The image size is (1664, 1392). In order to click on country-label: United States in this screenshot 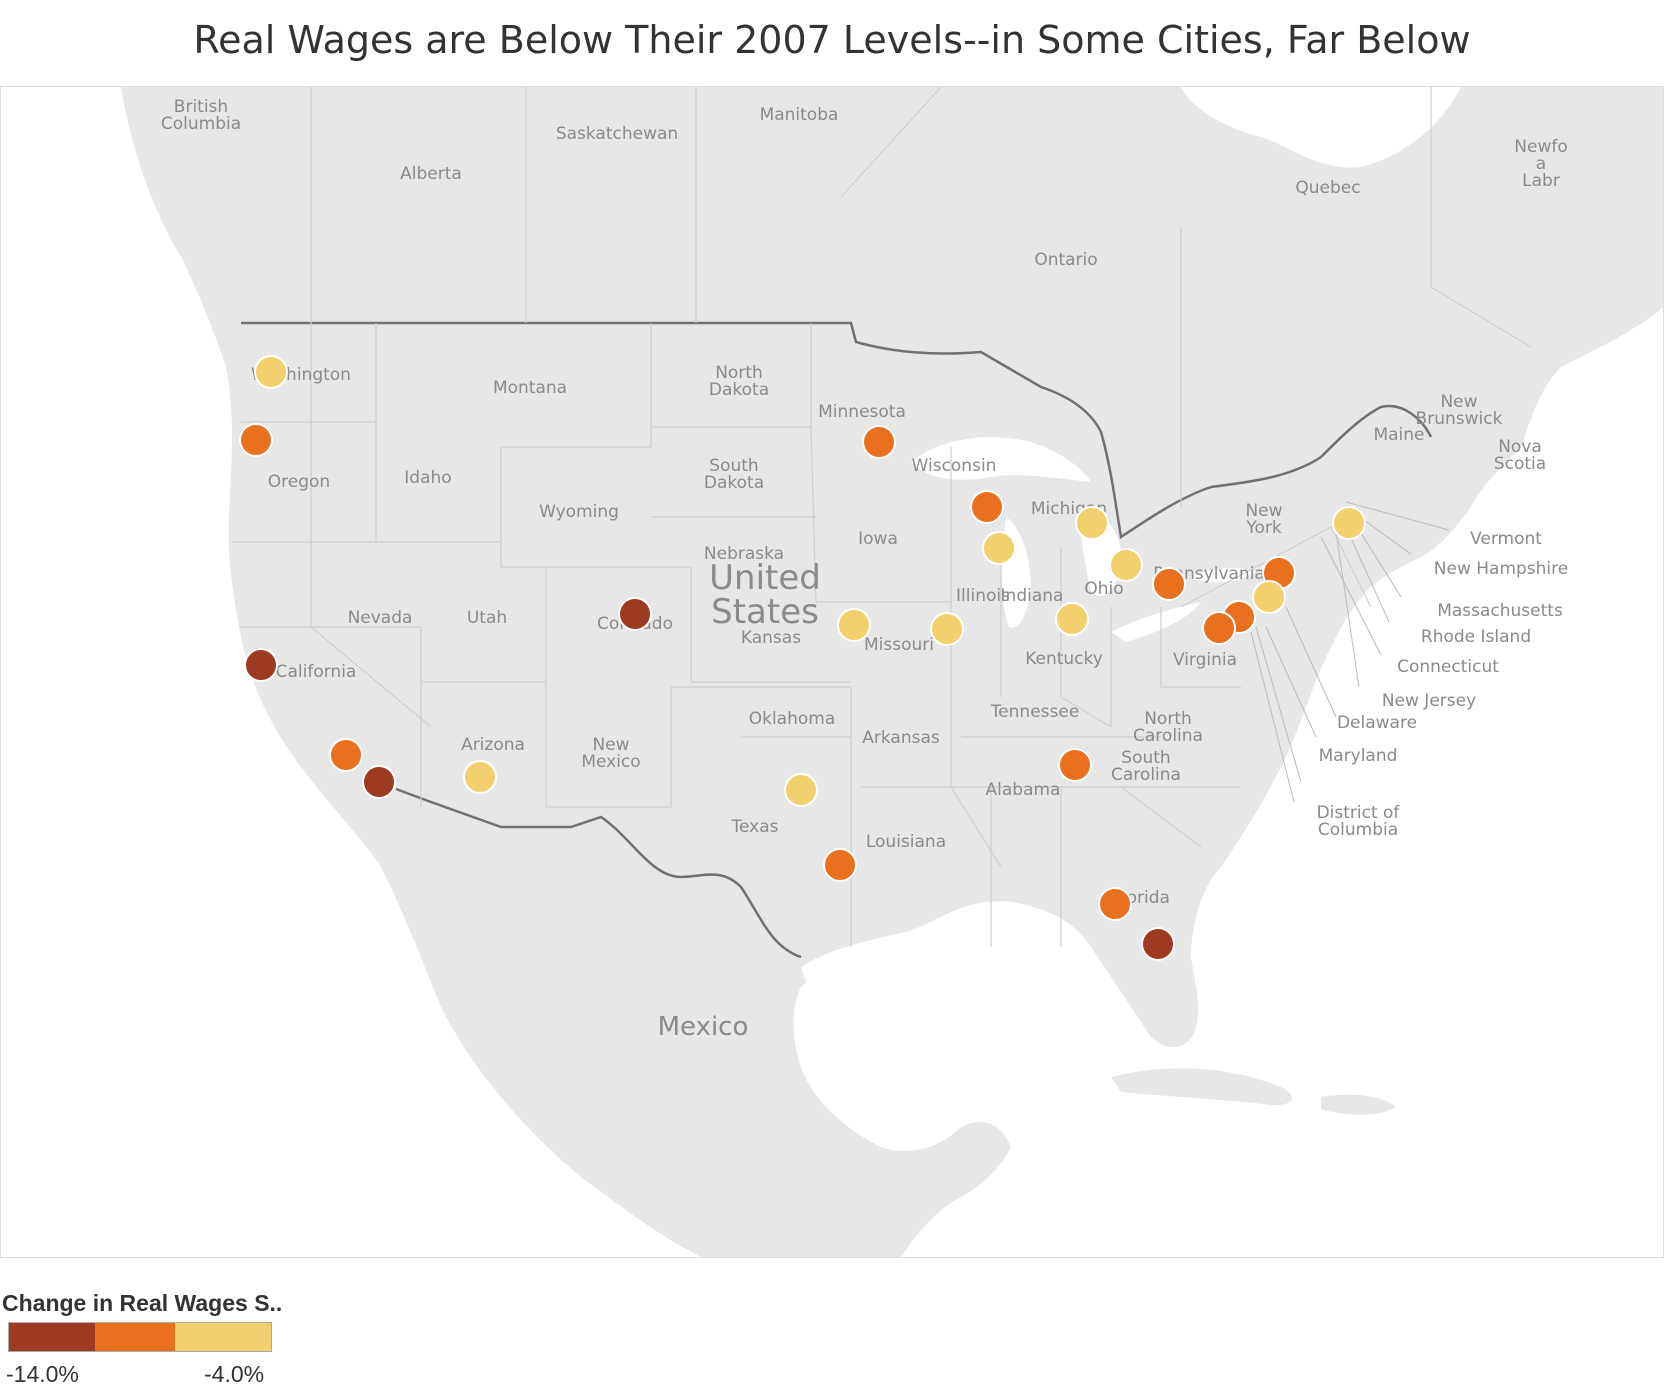, I will do `click(765, 595)`.